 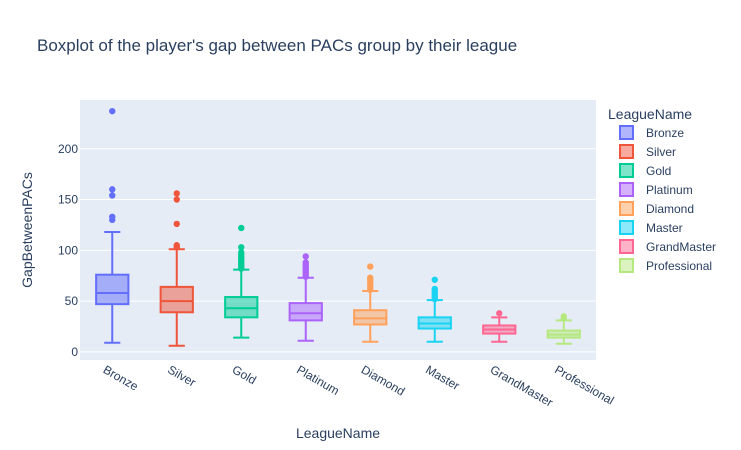 I want to click on legend-item-platinum: Platinum, so click(x=656, y=189).